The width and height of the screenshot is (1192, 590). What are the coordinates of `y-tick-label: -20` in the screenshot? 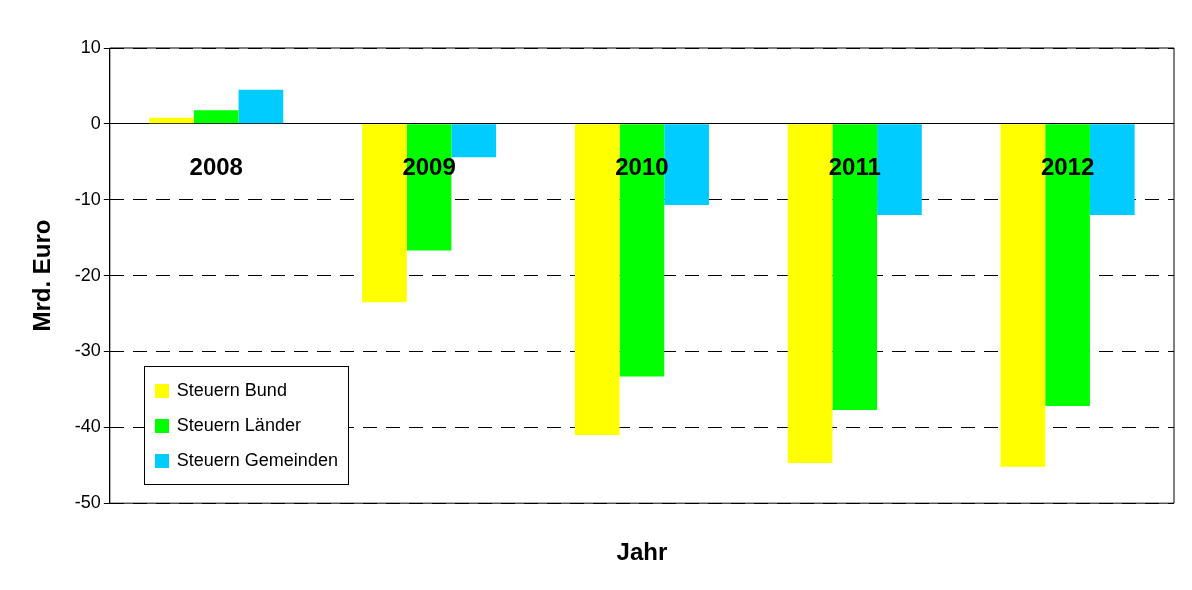 It's located at (87, 274).